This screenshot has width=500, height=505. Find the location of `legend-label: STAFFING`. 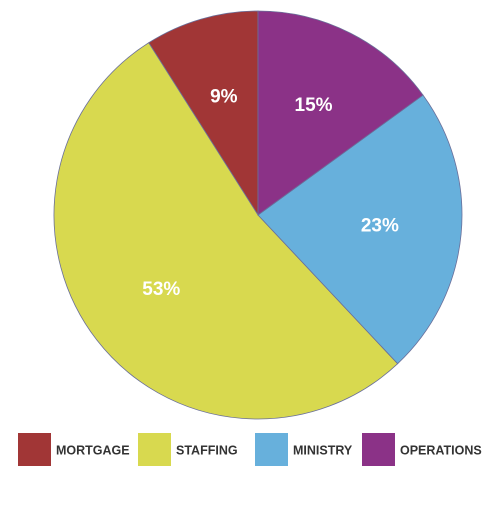

legend-label: STAFFING is located at coordinates (207, 450).